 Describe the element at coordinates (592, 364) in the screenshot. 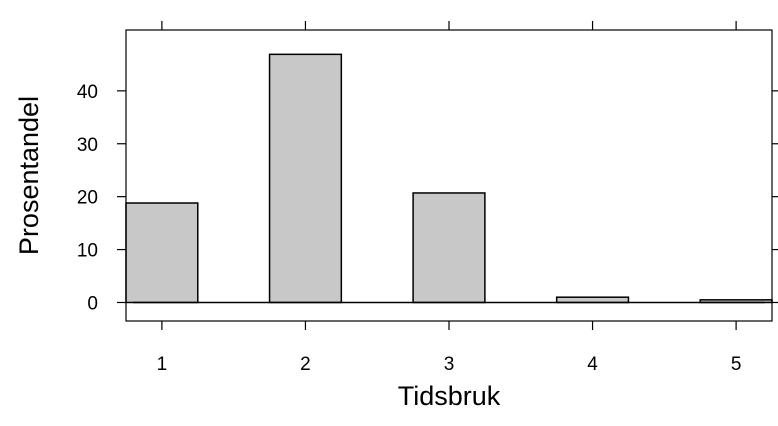

I see `x-tick-label-4: 4` at that location.